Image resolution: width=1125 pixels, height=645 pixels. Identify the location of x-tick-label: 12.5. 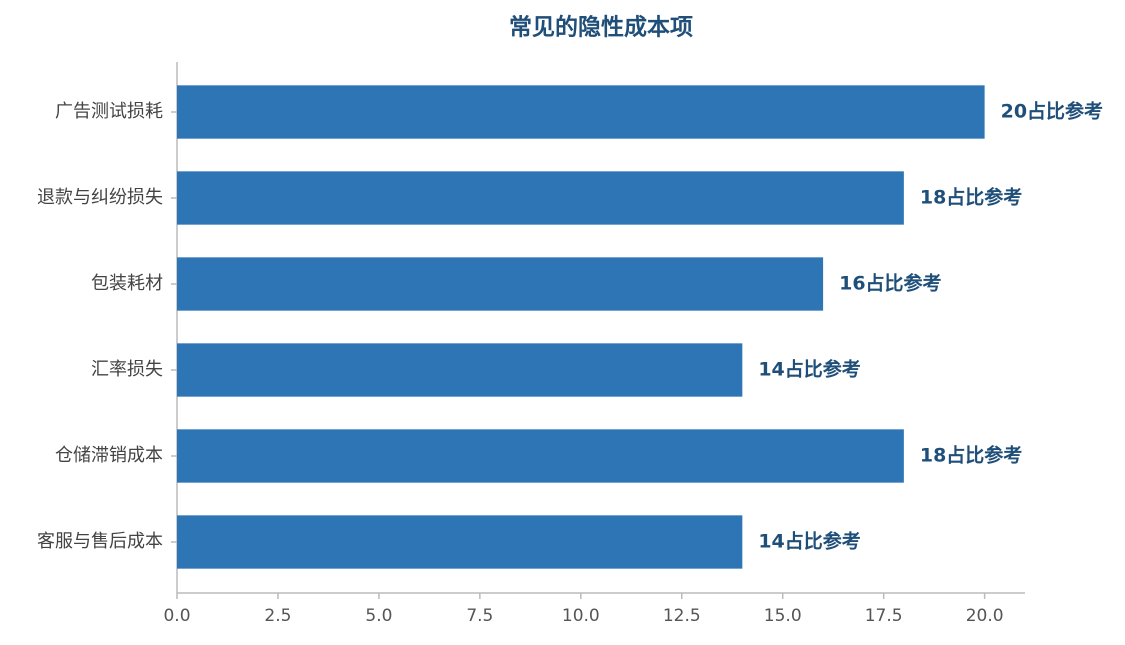
(682, 616).